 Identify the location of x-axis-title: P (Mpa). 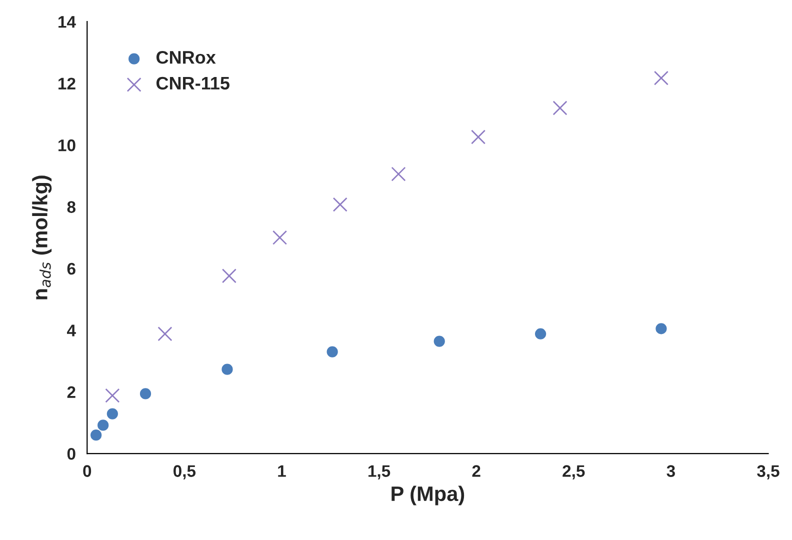
(428, 496).